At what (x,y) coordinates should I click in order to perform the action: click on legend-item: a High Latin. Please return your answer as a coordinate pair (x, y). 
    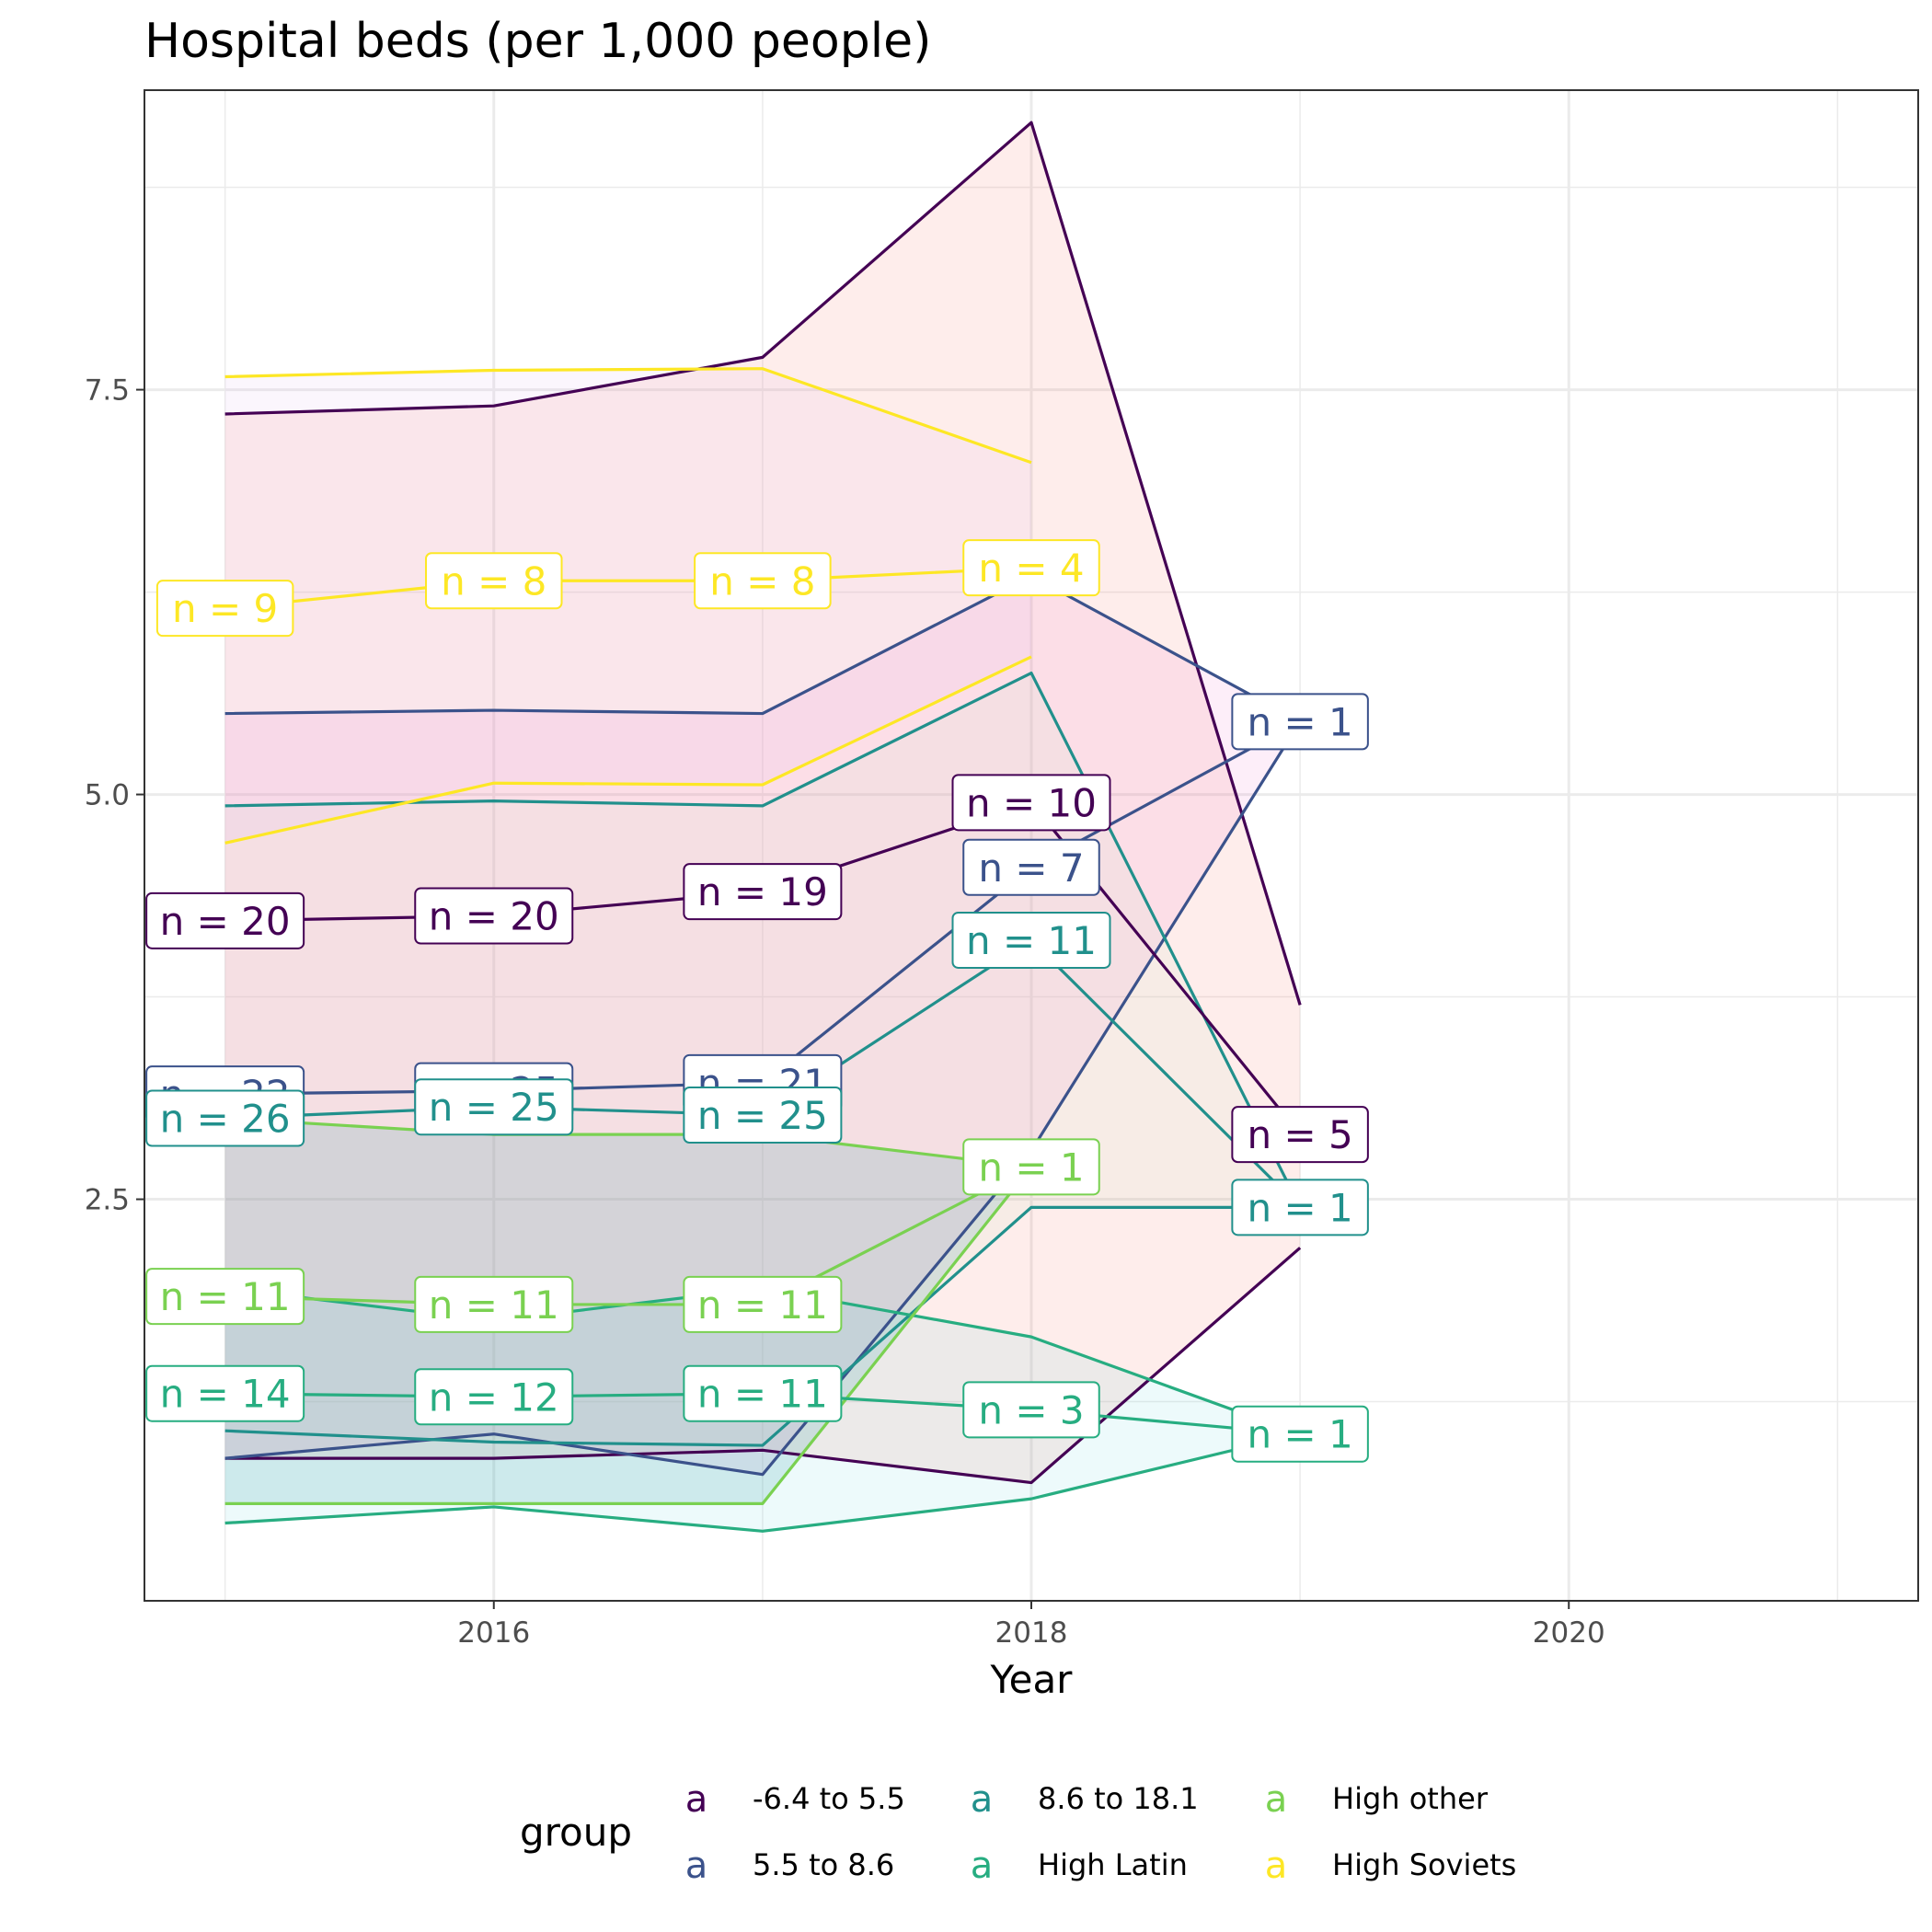
    Looking at the image, I should click on (1079, 1866).